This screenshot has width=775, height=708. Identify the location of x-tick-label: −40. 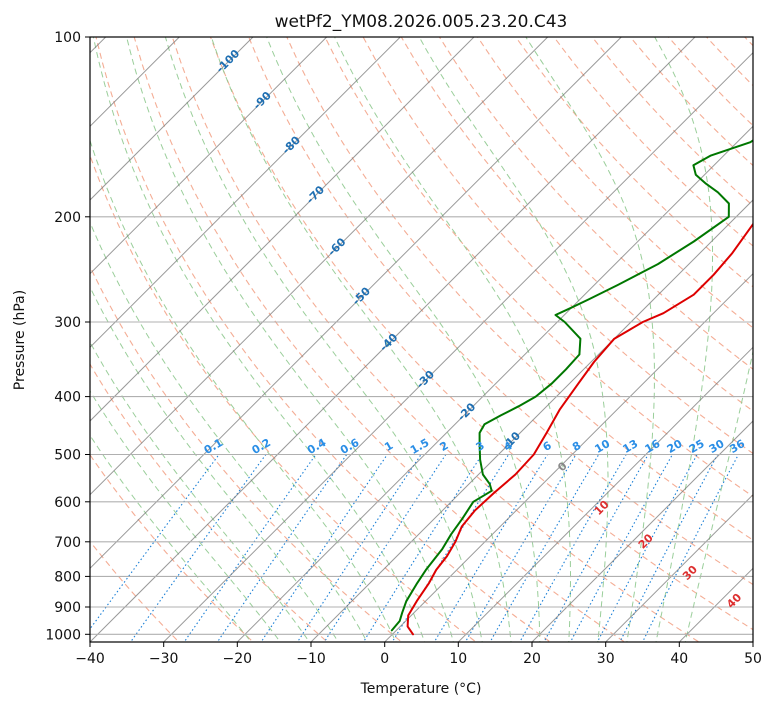
(90, 659).